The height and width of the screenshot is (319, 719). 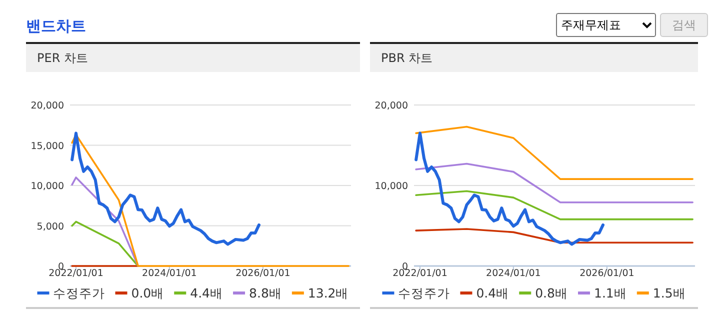 I want to click on text: 검색, so click(x=684, y=25).